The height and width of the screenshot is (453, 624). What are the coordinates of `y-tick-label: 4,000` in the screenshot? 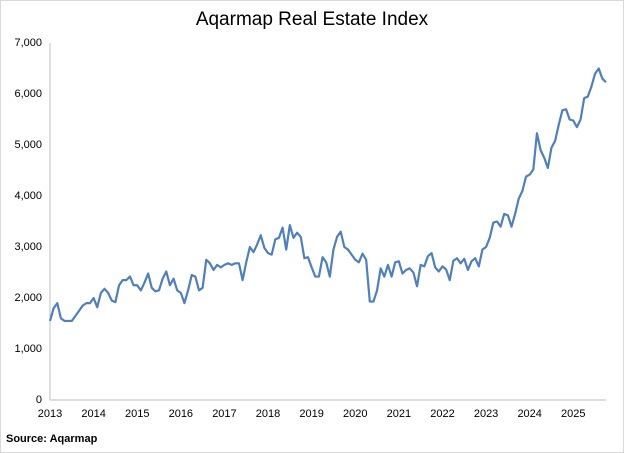 It's located at (28, 196).